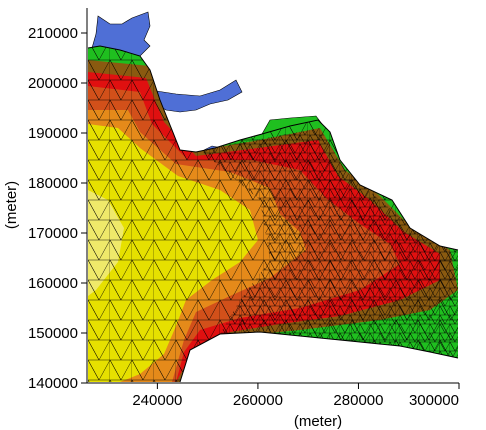  I want to click on y-tick-label: 160000, so click(53, 283).